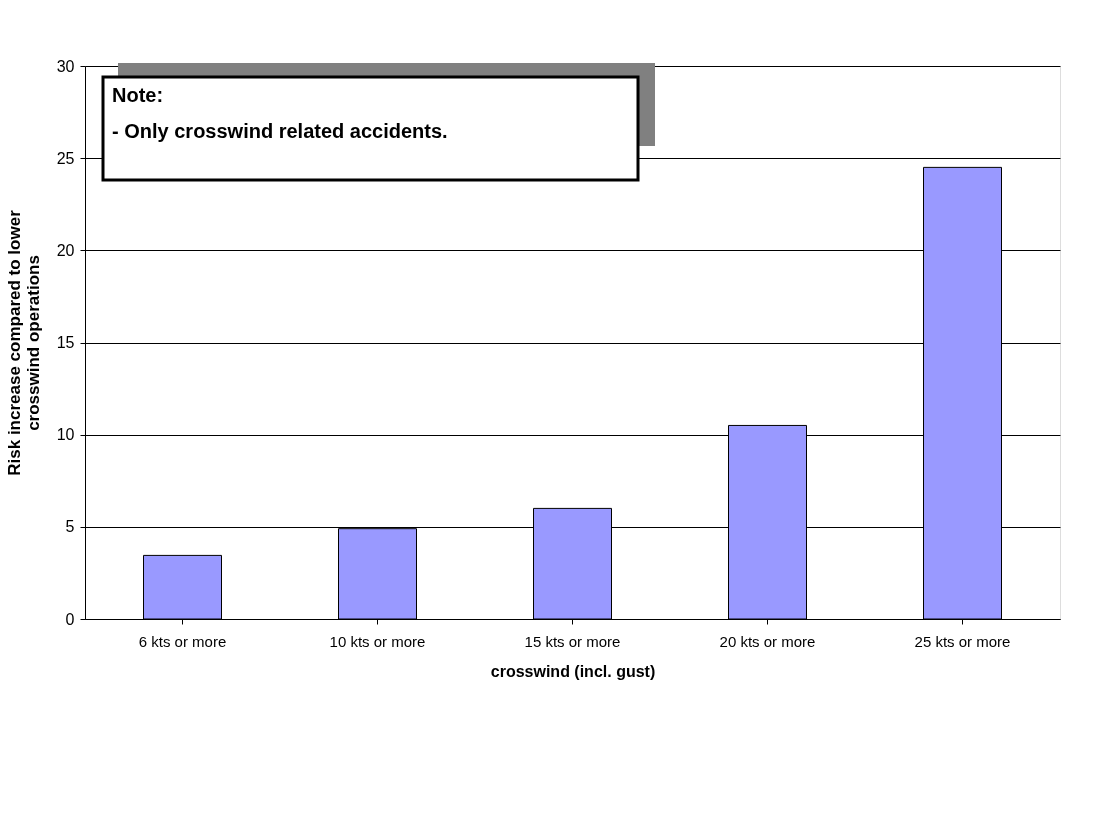 The image size is (1118, 821). I want to click on annotation: Note: - Only crosswind related accidents., so click(280, 113).